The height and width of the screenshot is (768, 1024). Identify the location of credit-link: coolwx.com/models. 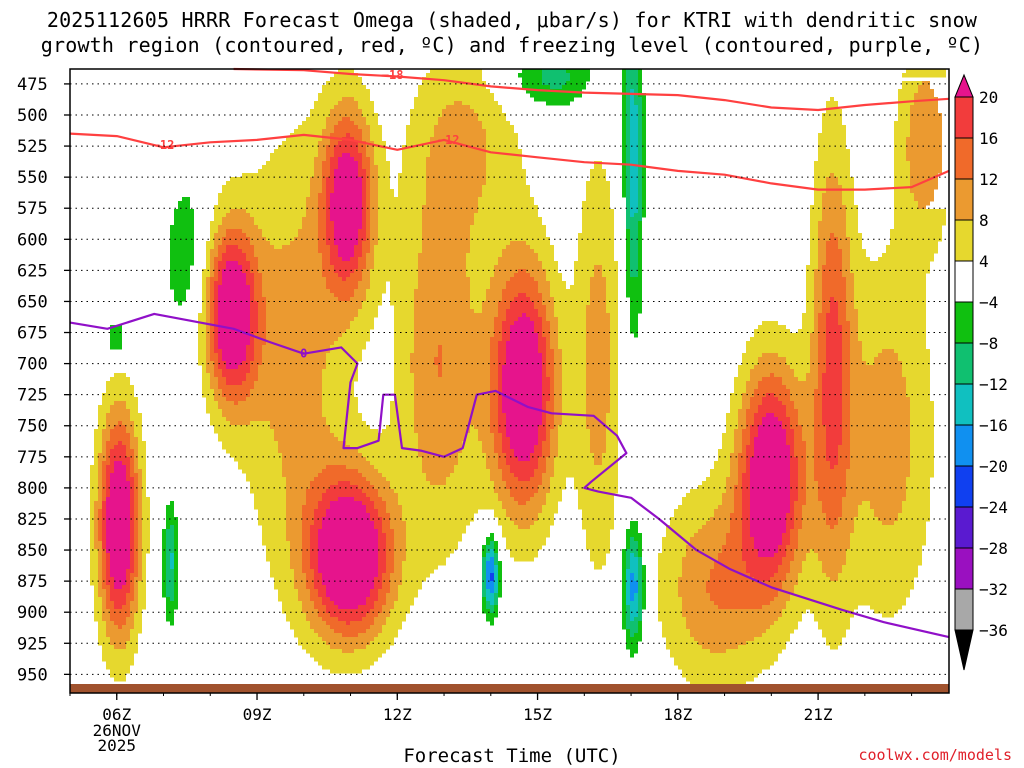
(935, 755).